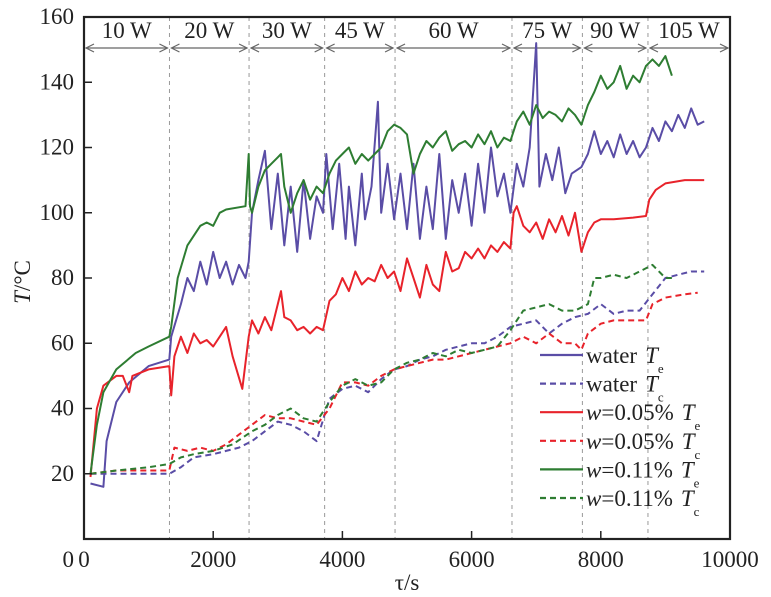 Image resolution: width=771 pixels, height=597 pixels. What do you see at coordinates (411, 582) in the screenshot?
I see `x-label-unit: /s` at bounding box center [411, 582].